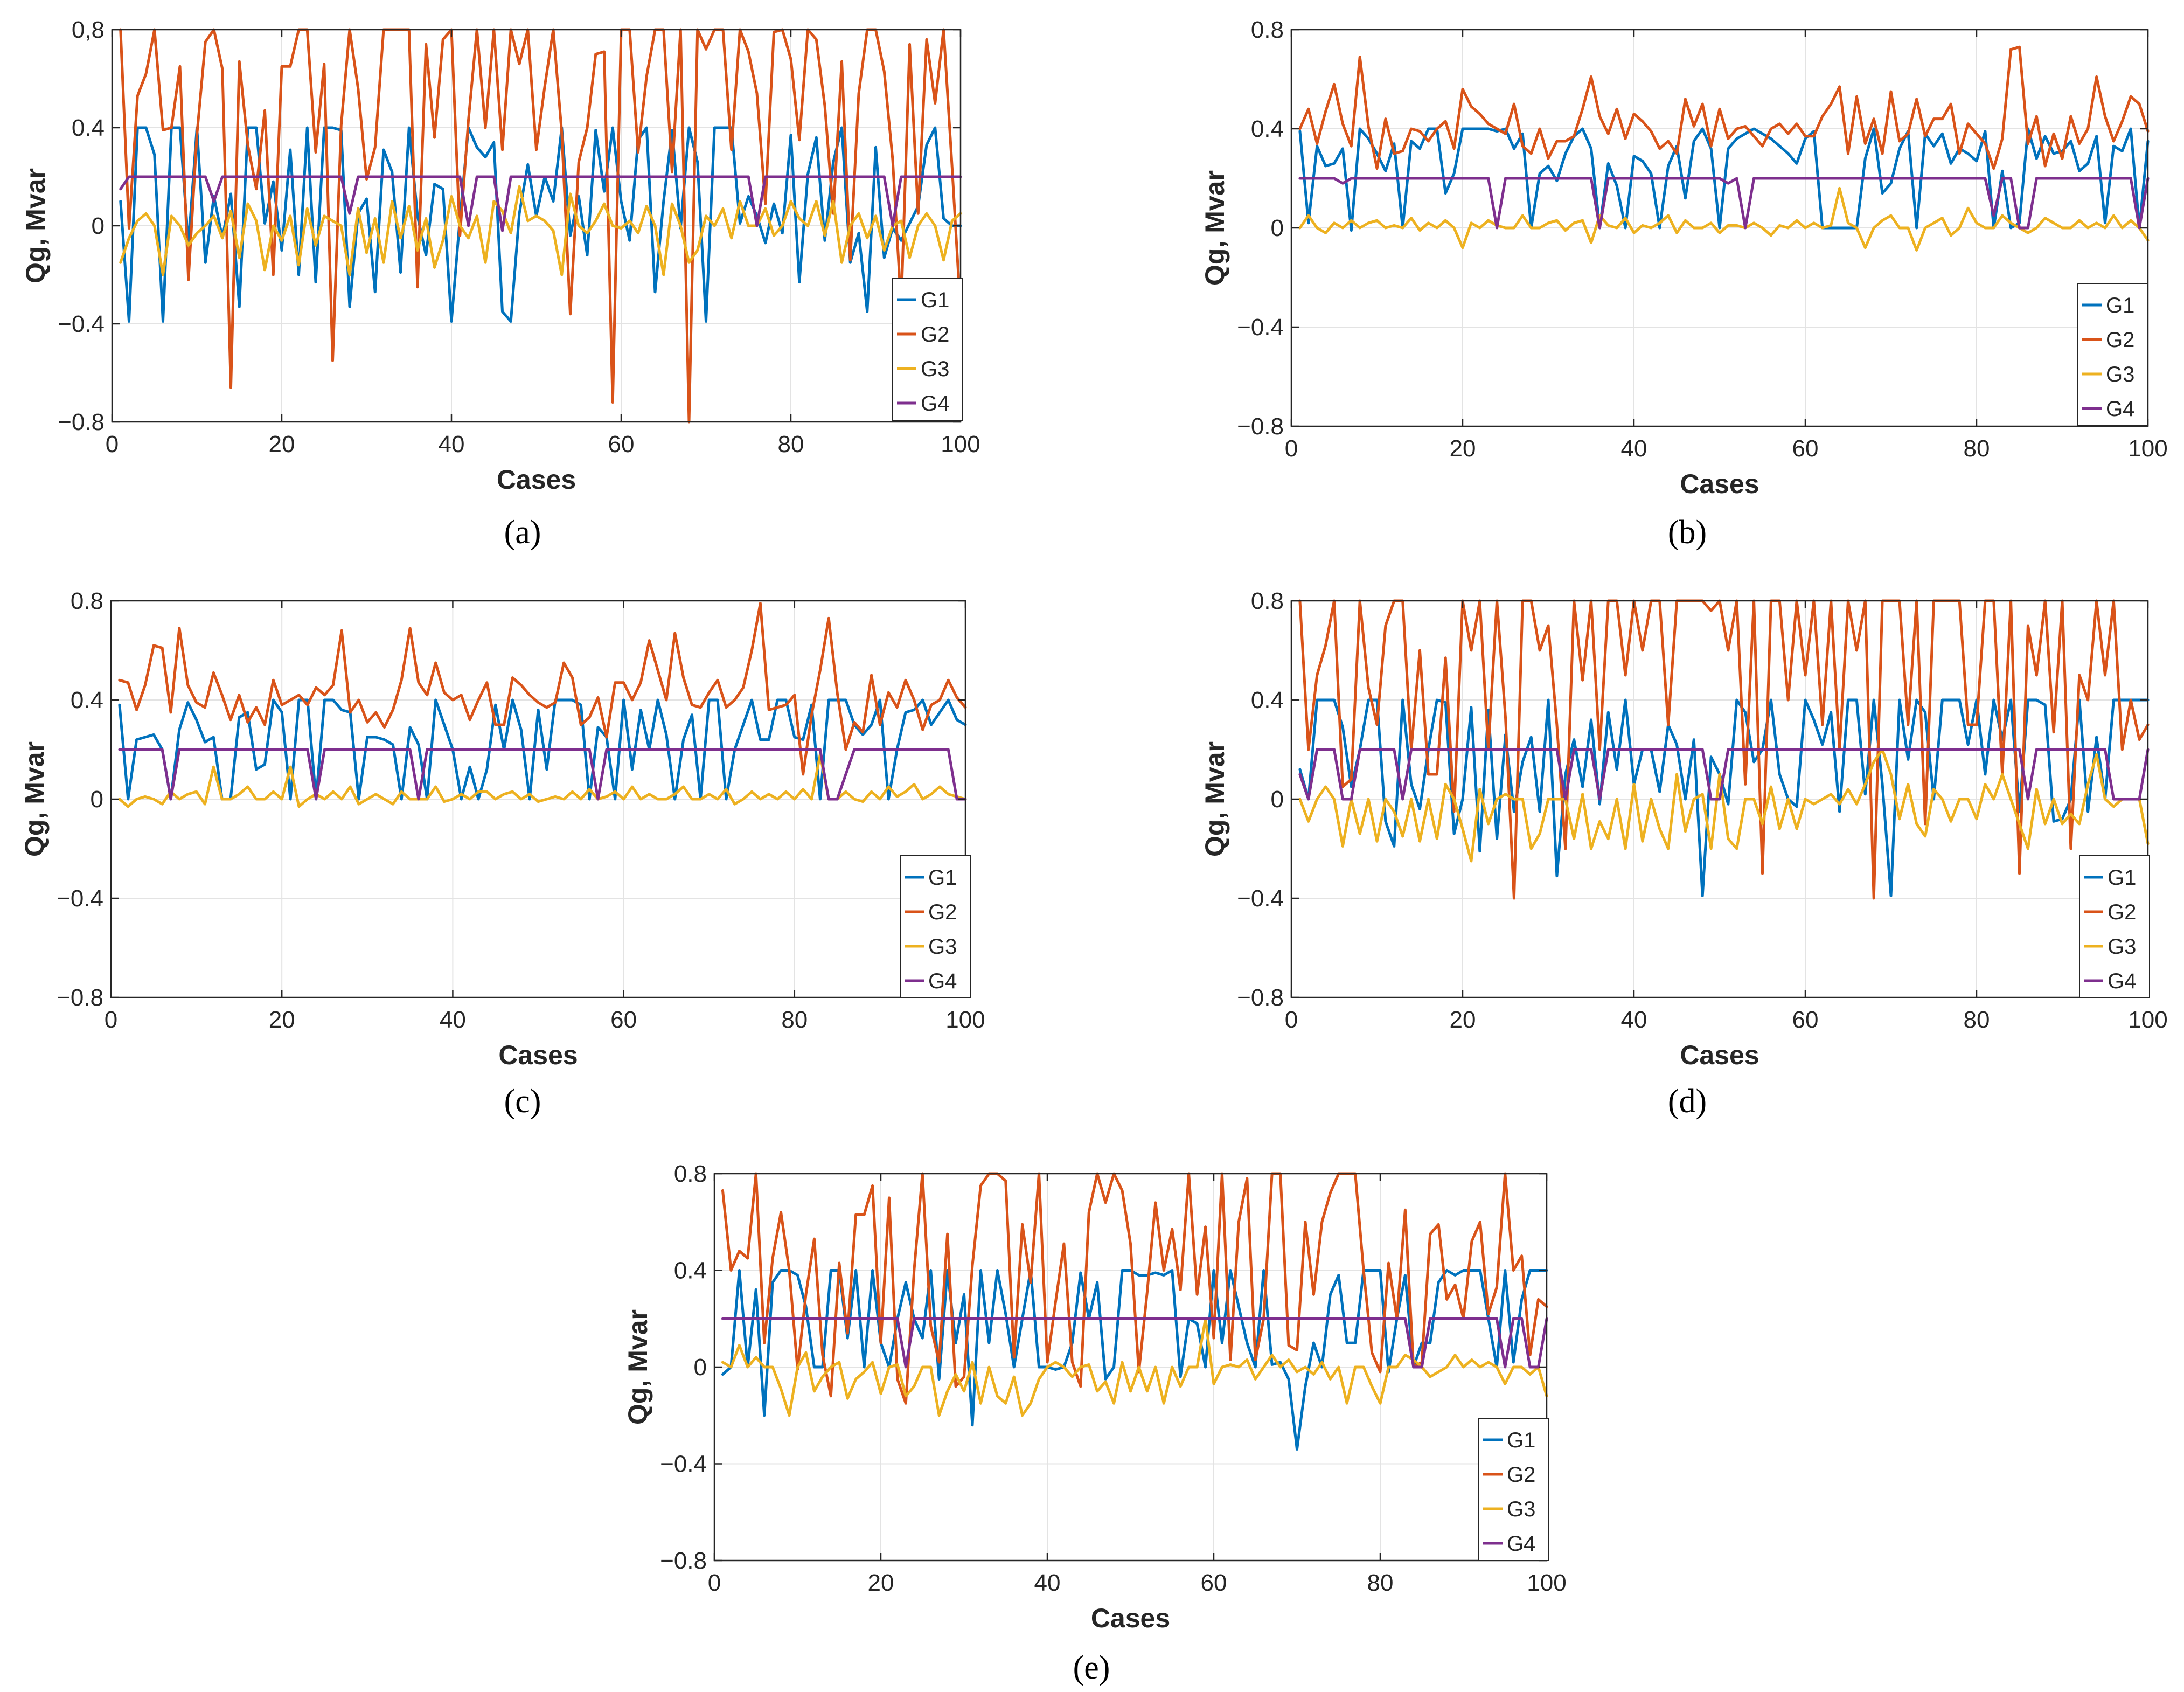 The image size is (2184, 1692). What do you see at coordinates (522, 1101) in the screenshot?
I see `panel-caption: (c)` at bounding box center [522, 1101].